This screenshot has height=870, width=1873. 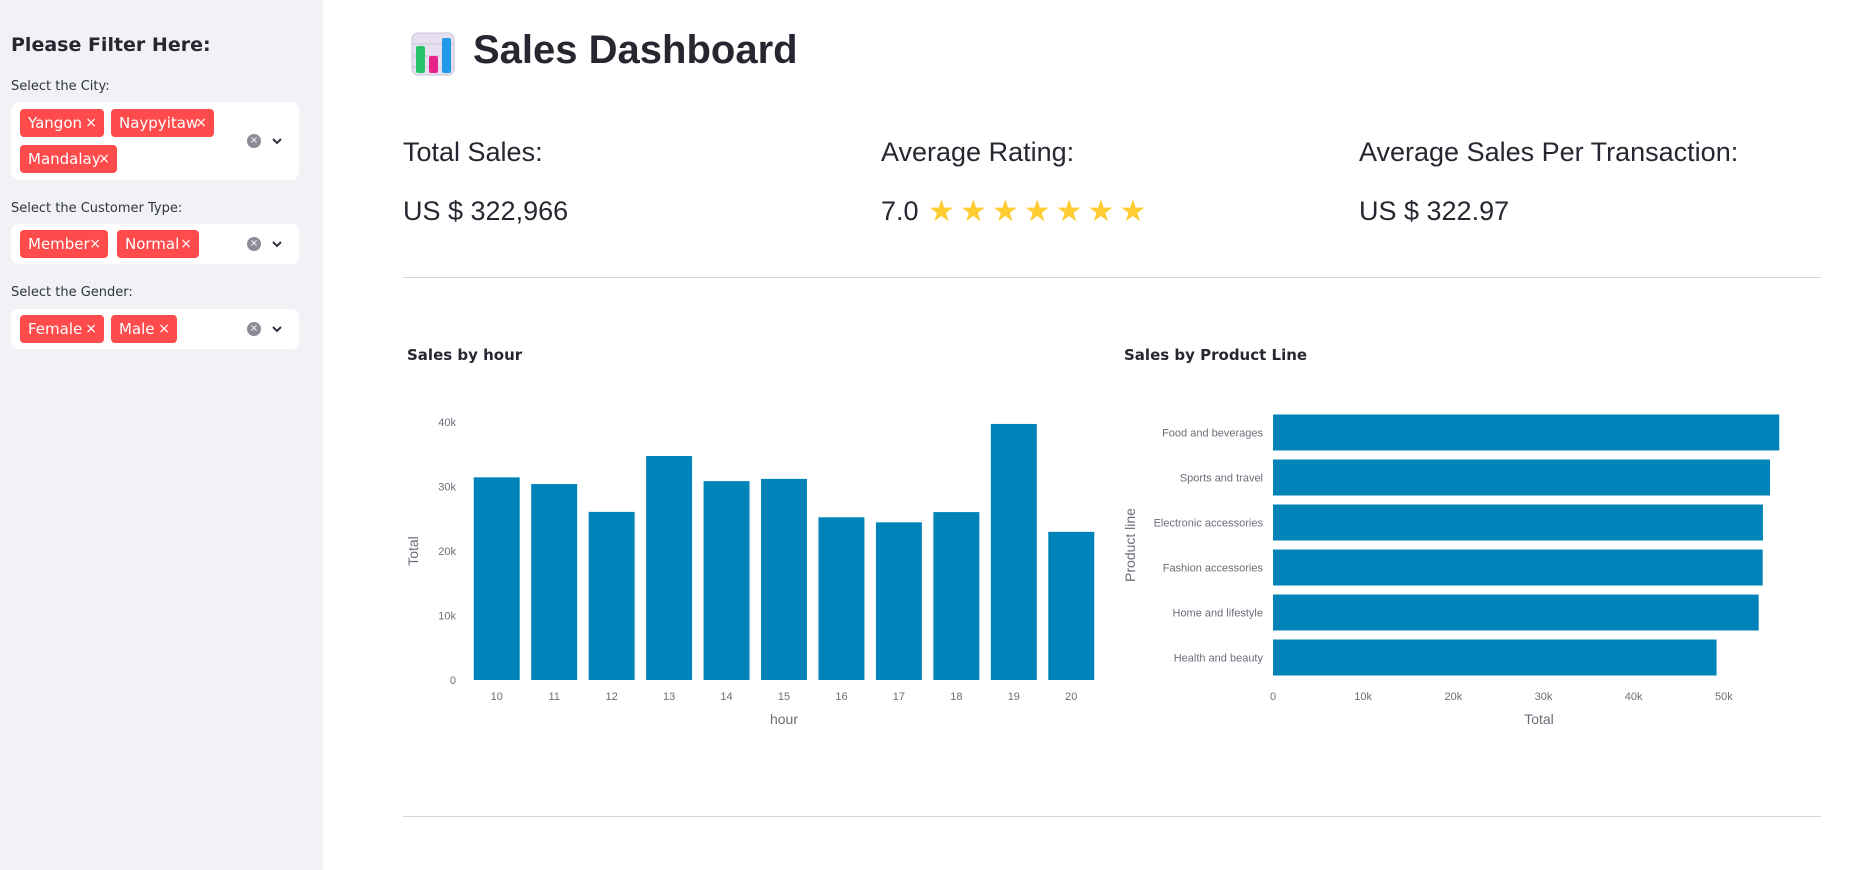 What do you see at coordinates (1634, 697) in the screenshot?
I see `x-tick-label: 40k` at bounding box center [1634, 697].